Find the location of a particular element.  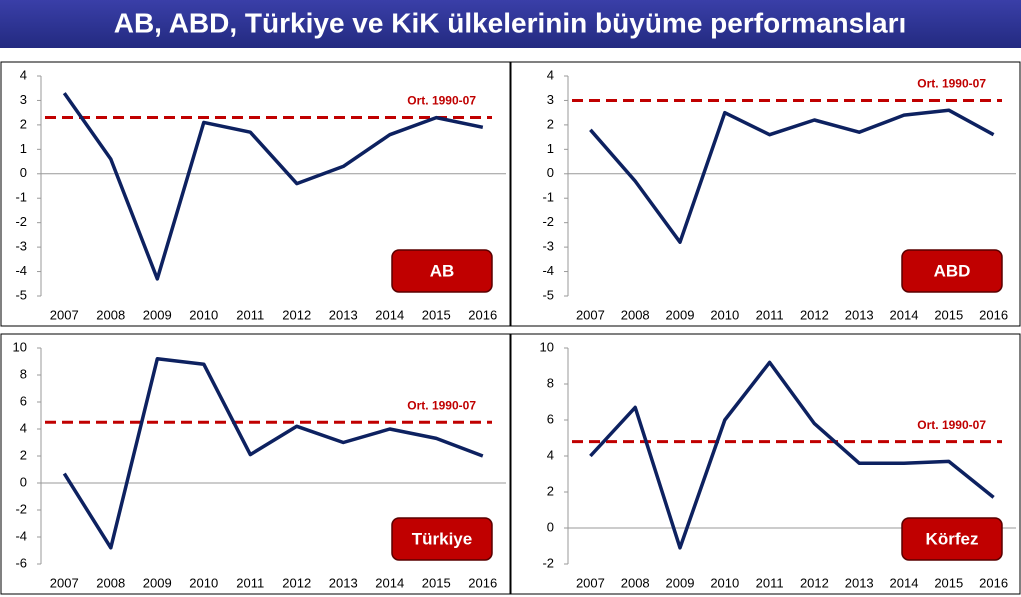

panel-label: AB is located at coordinates (442, 270).